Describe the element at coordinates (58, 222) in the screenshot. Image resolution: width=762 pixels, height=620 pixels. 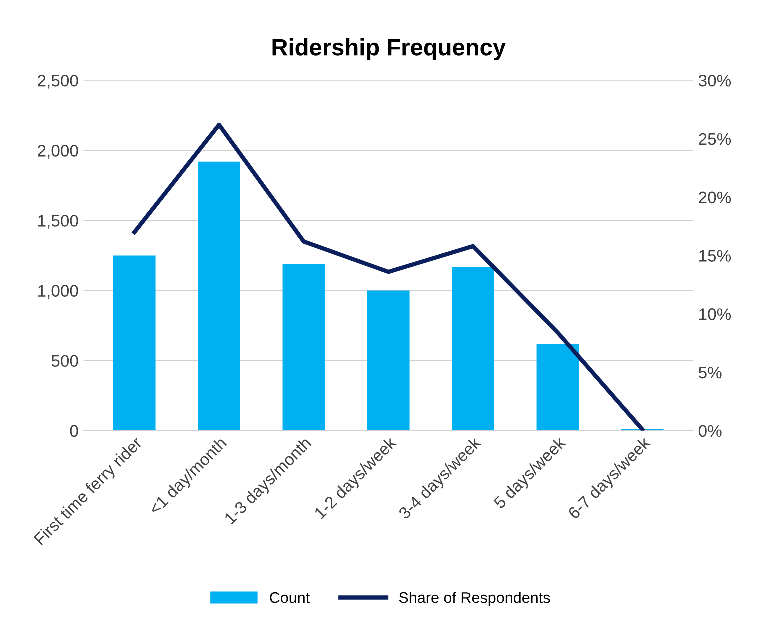
I see `y-tick-label: 1,500` at that location.